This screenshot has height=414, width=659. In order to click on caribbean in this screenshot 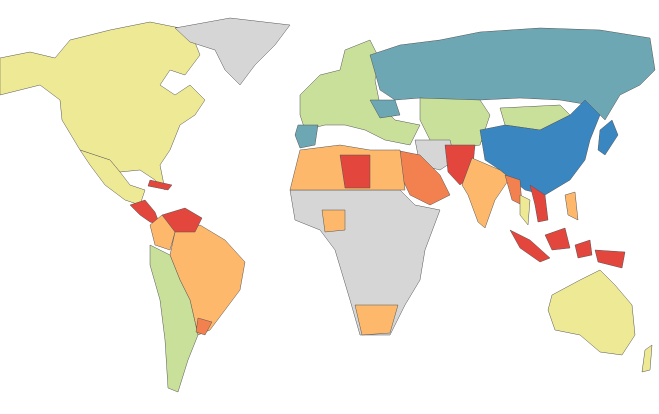, I will do `click(160, 185)`.